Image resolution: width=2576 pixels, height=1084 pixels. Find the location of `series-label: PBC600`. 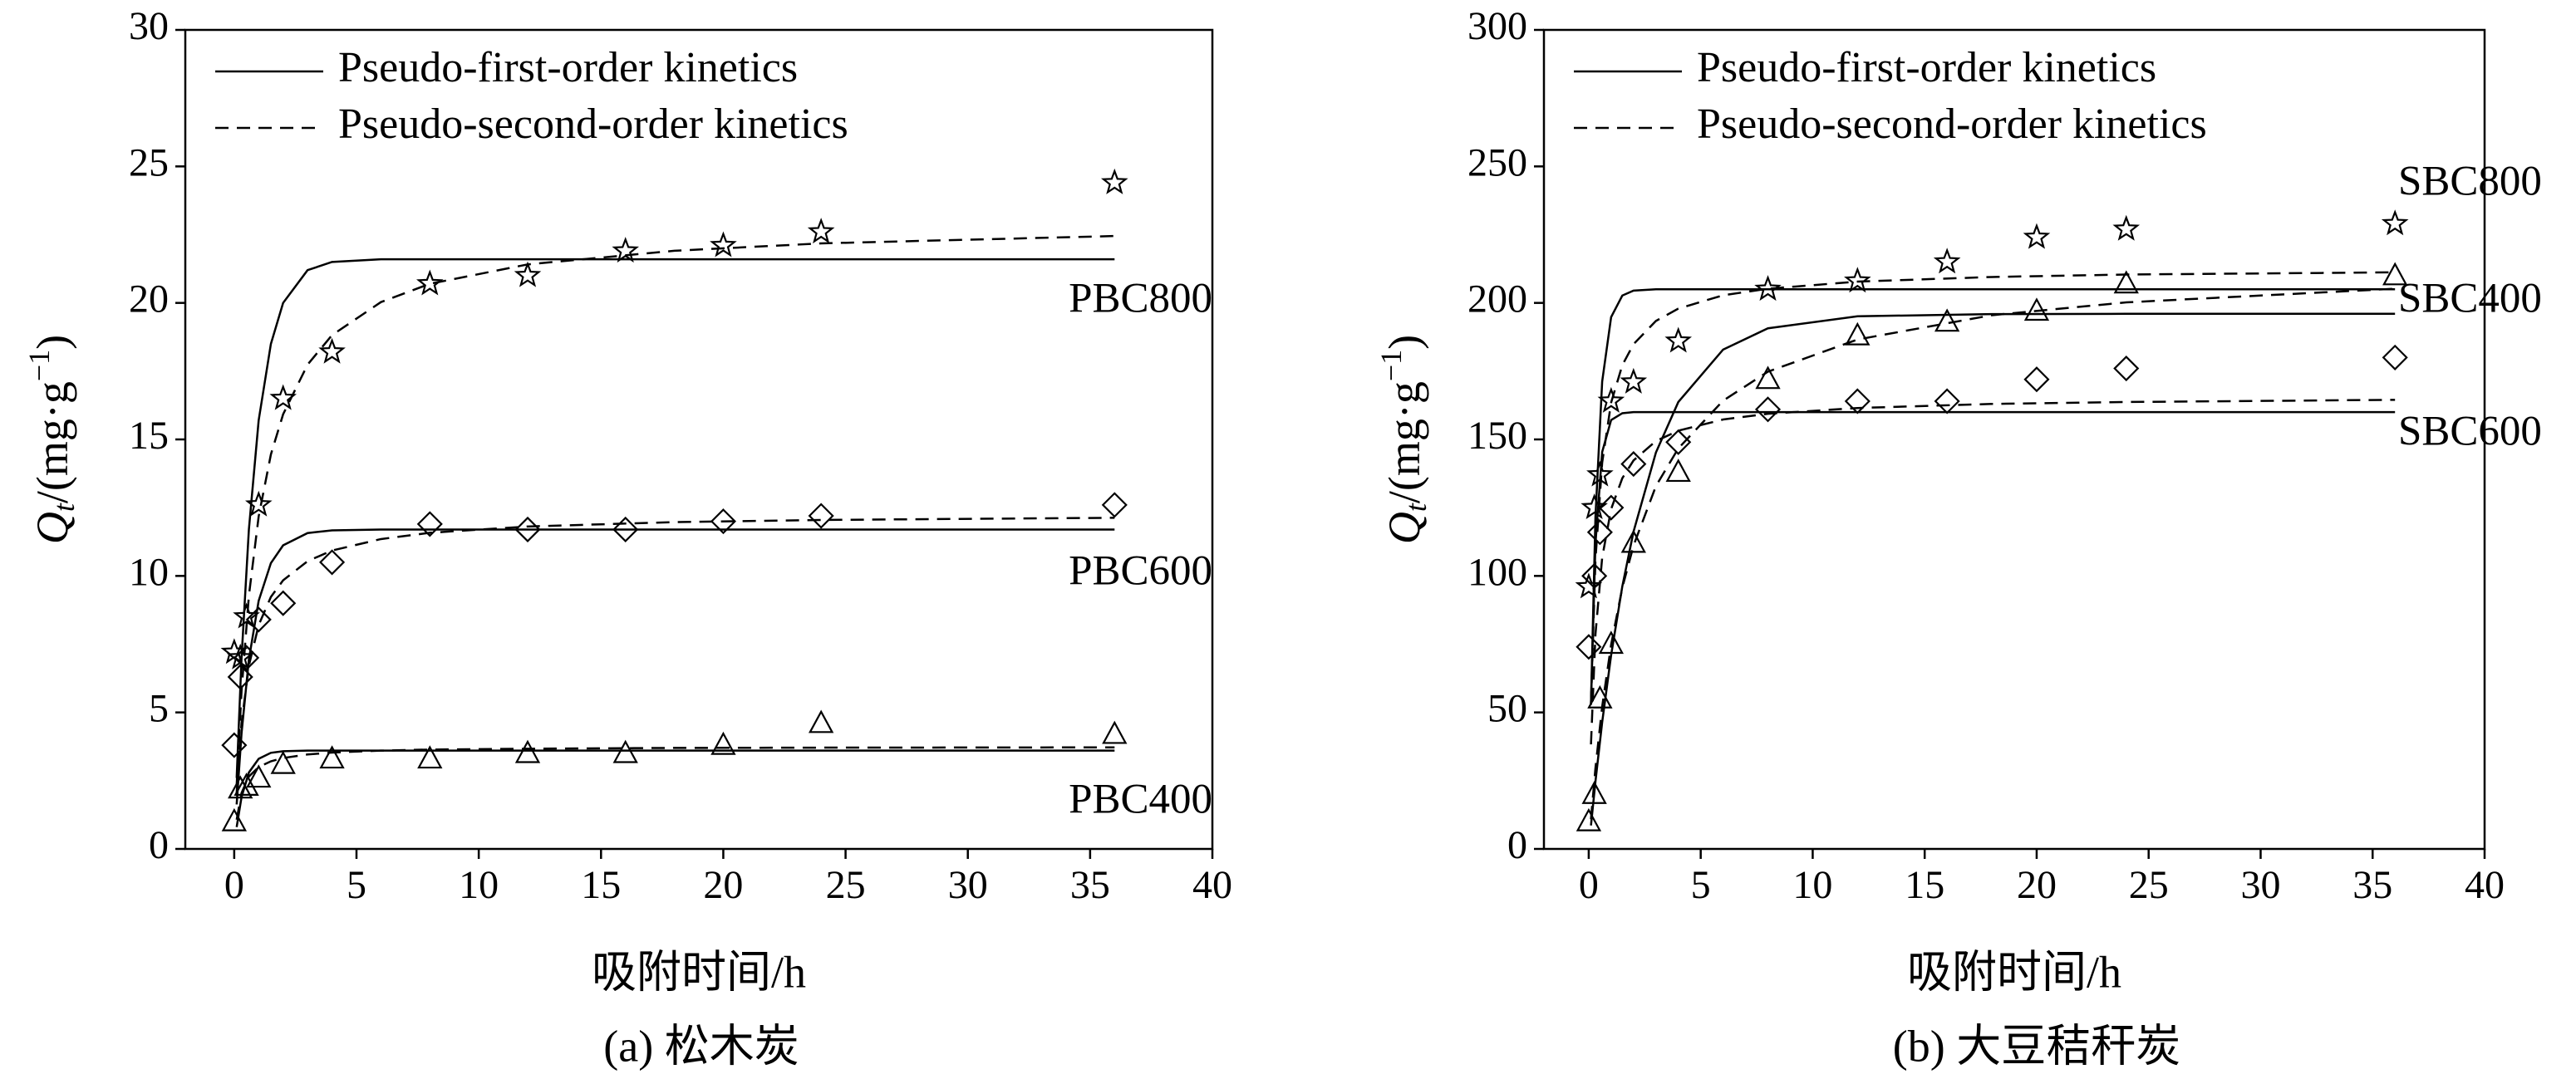

series-label: PBC600 is located at coordinates (1140, 571).